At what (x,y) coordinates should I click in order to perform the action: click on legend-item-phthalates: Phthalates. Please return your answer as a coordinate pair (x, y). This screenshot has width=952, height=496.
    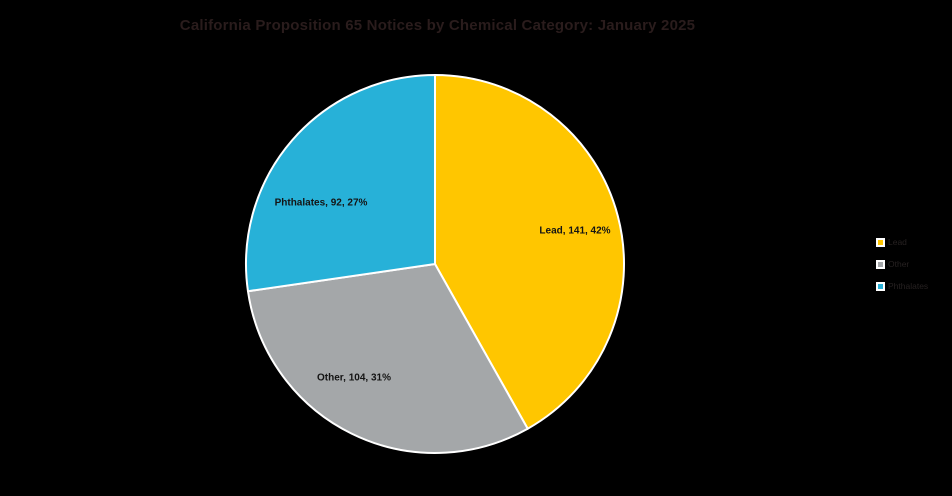
    Looking at the image, I should click on (902, 286).